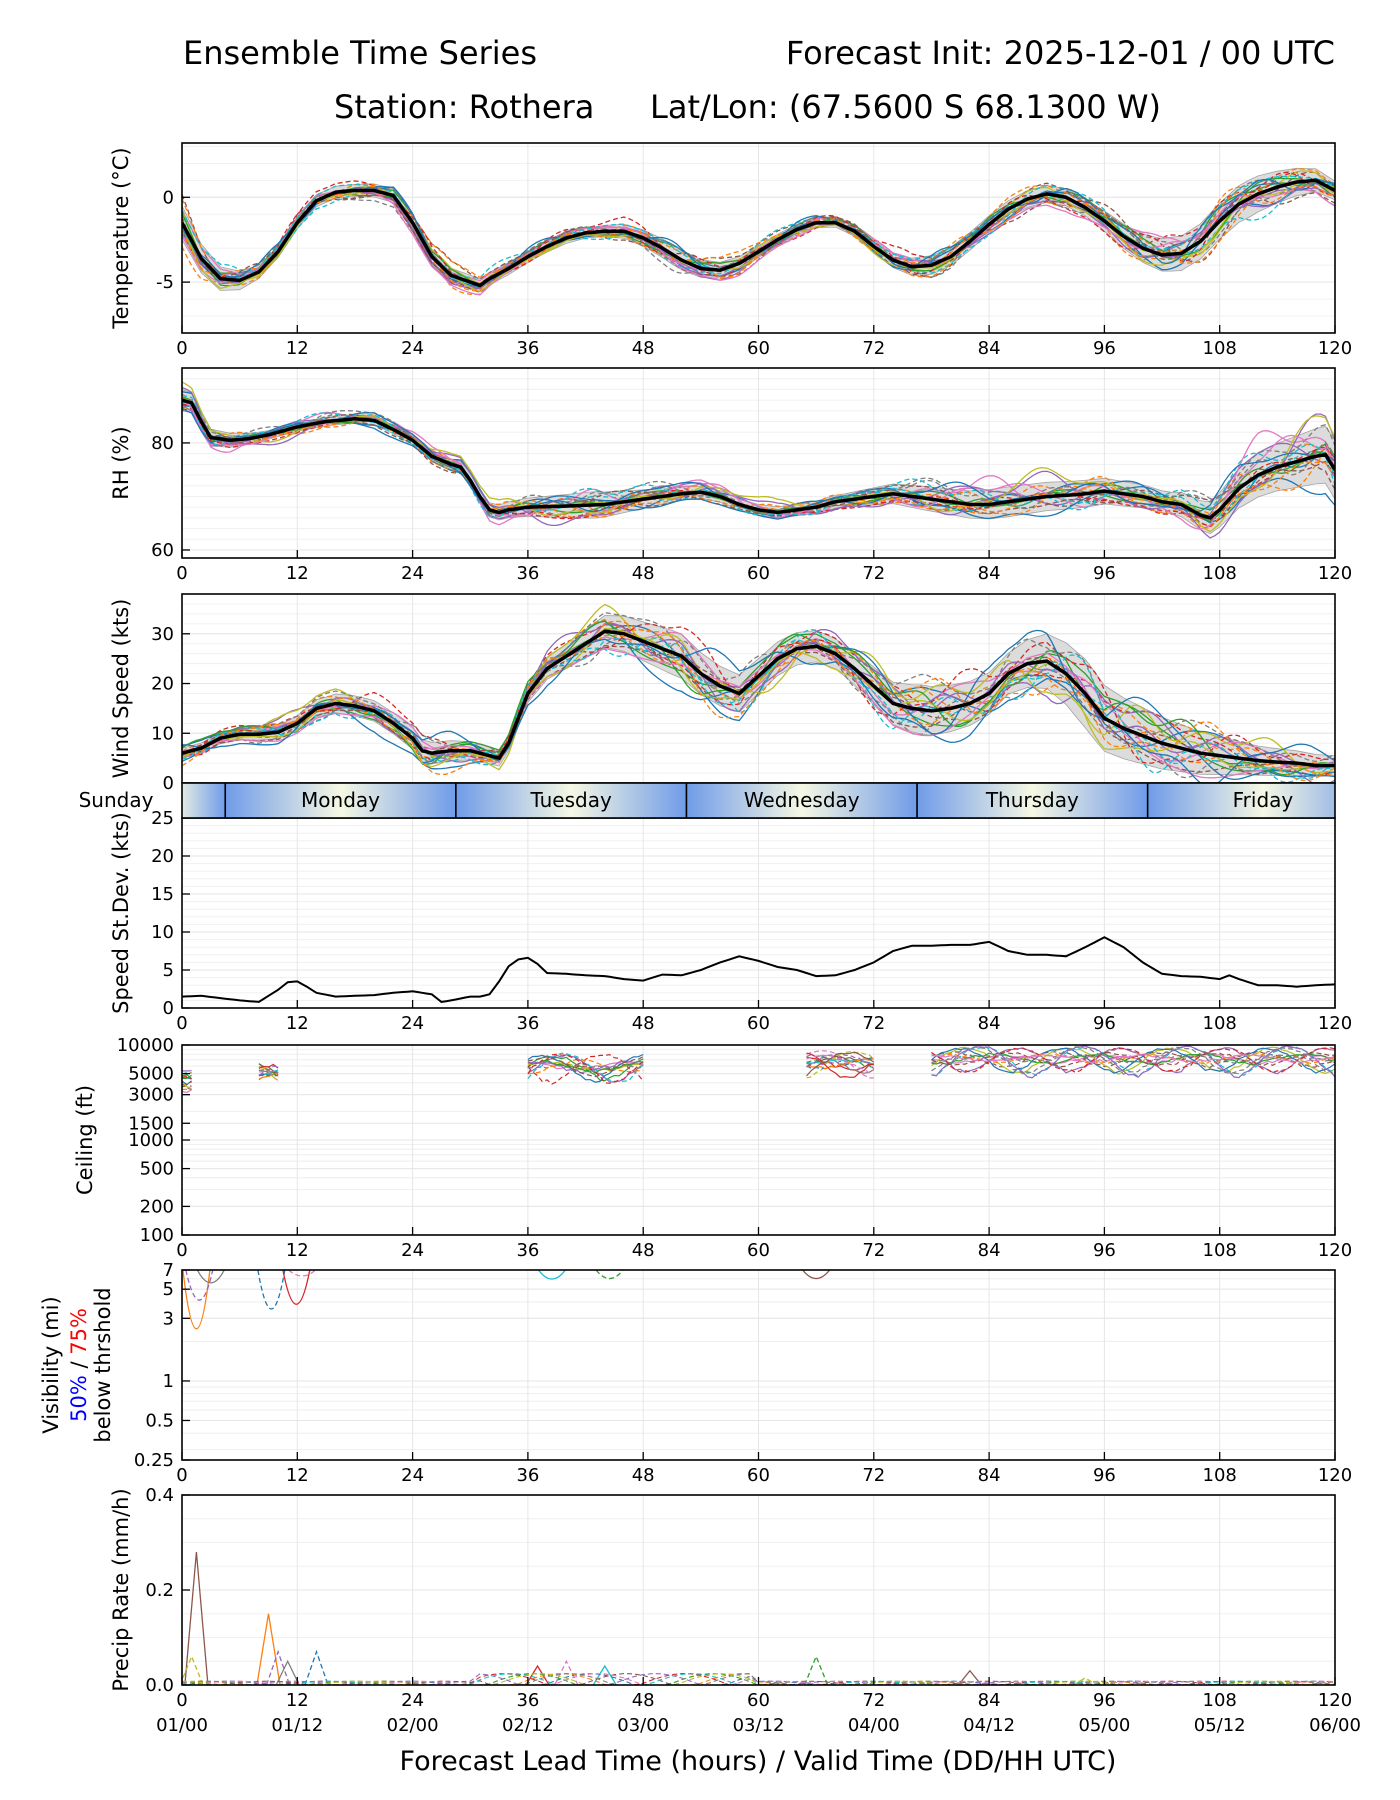 This screenshot has height=1800, width=1400. I want to click on y-tick-label-ceiling: 1500, so click(151, 1123).